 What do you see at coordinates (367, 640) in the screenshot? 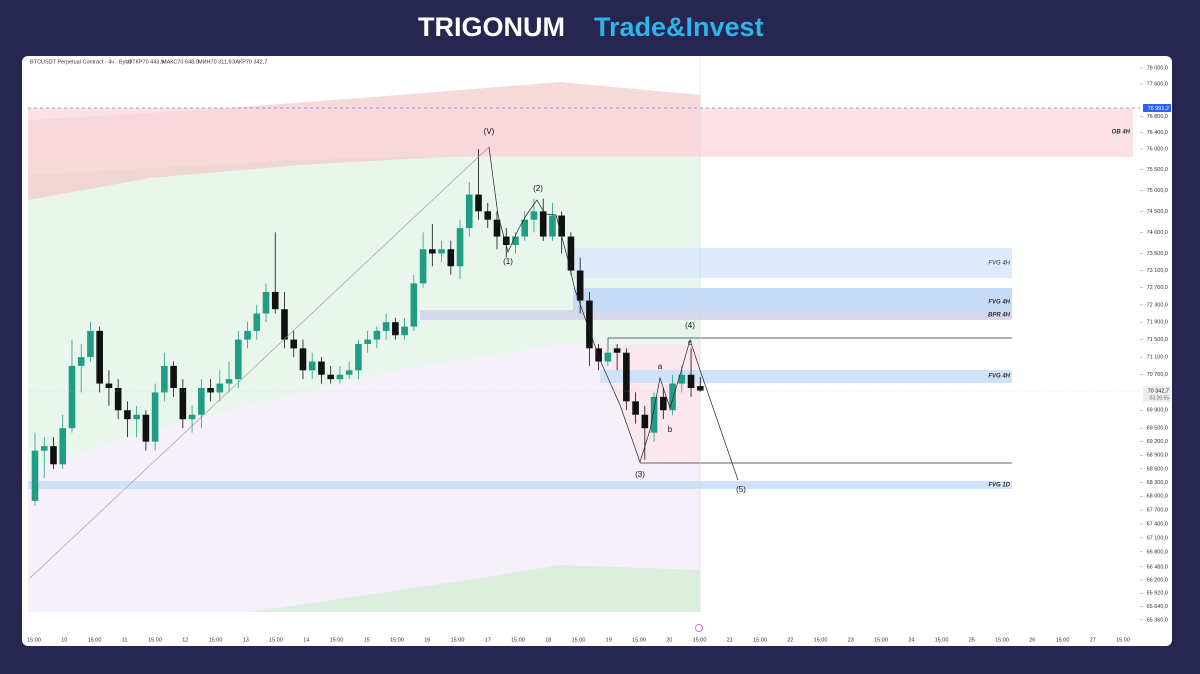
I see `x-tick-label: 15` at bounding box center [367, 640].